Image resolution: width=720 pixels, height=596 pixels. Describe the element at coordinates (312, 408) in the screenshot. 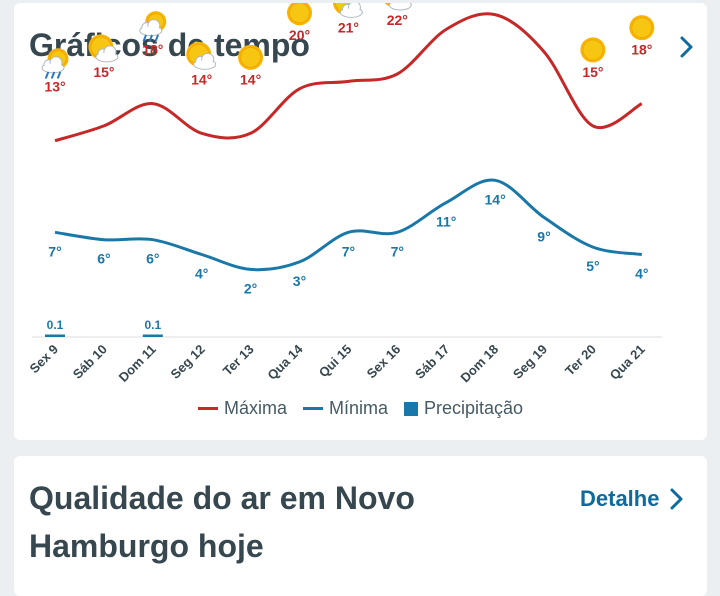

I see `legend-min-swatch` at that location.